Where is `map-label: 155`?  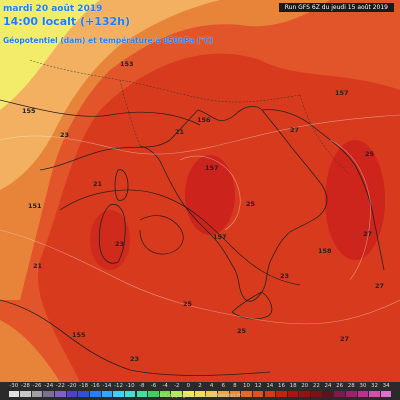 map-label: 155 is located at coordinates (29, 111).